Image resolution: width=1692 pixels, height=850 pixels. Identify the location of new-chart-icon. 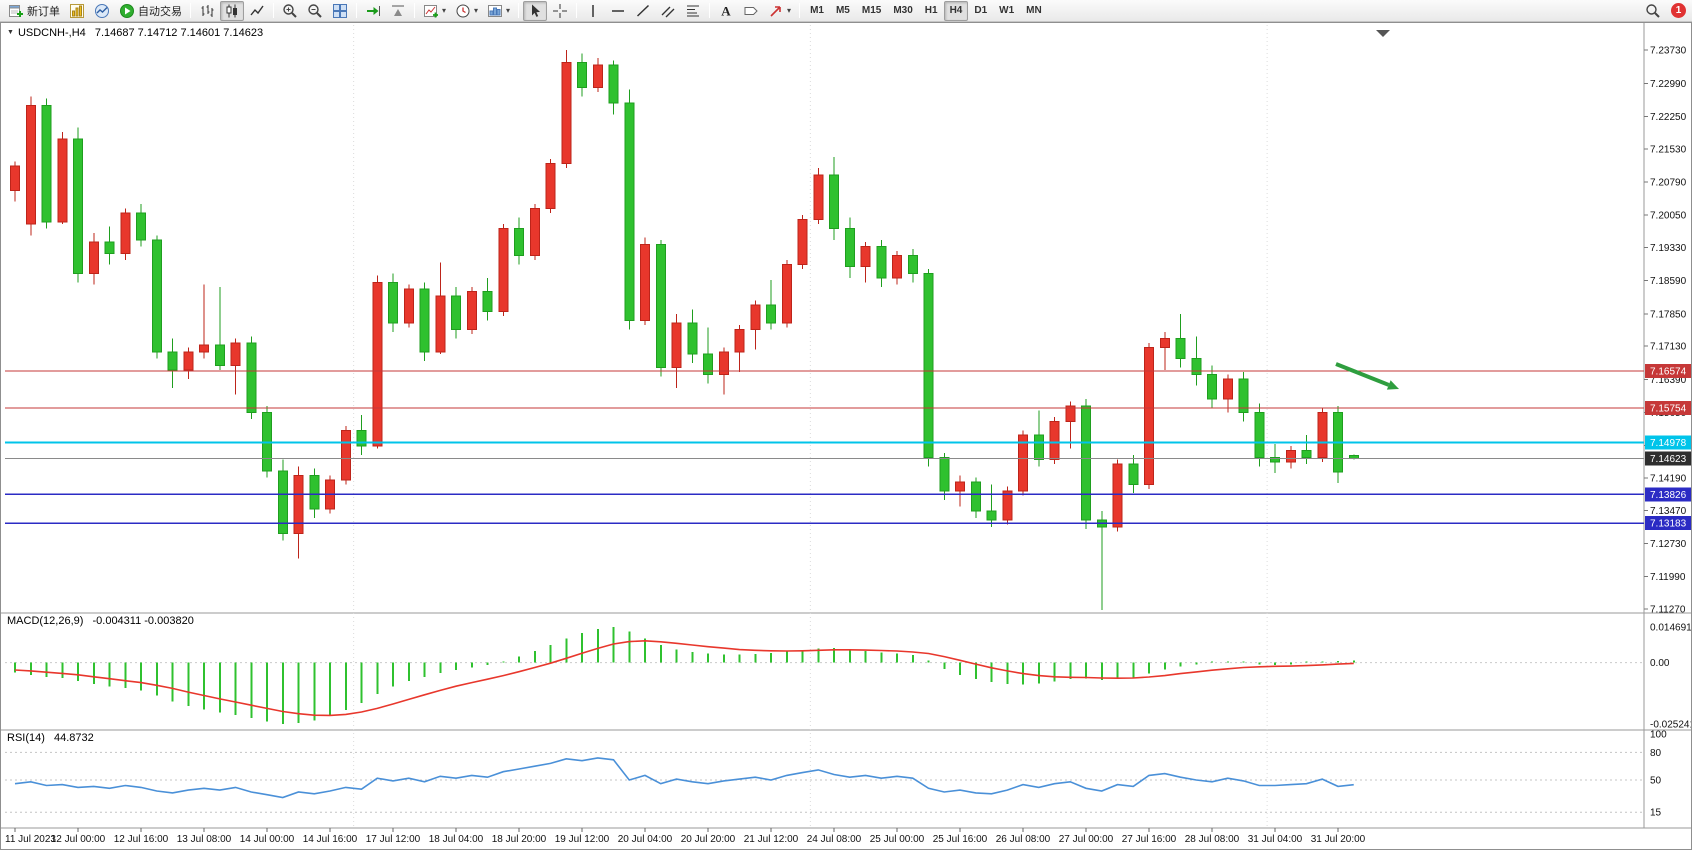
(77, 10).